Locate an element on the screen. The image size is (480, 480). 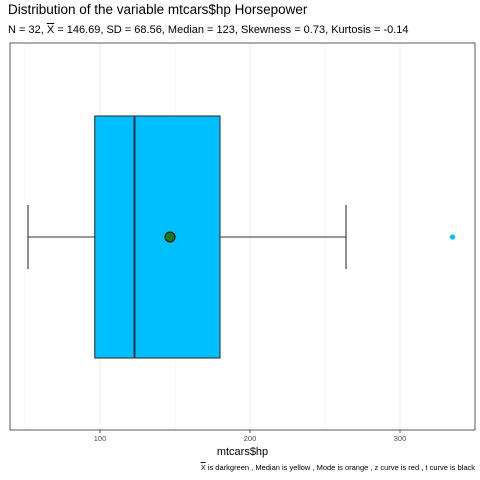
outlier-point is located at coordinates (452, 236).